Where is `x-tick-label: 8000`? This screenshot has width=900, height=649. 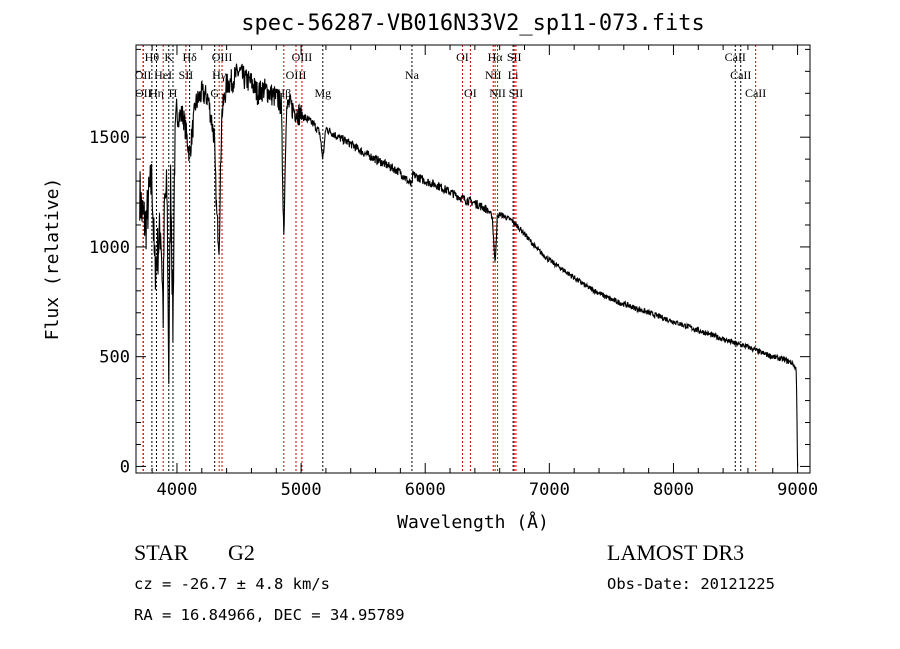 x-tick-label: 8000 is located at coordinates (673, 490).